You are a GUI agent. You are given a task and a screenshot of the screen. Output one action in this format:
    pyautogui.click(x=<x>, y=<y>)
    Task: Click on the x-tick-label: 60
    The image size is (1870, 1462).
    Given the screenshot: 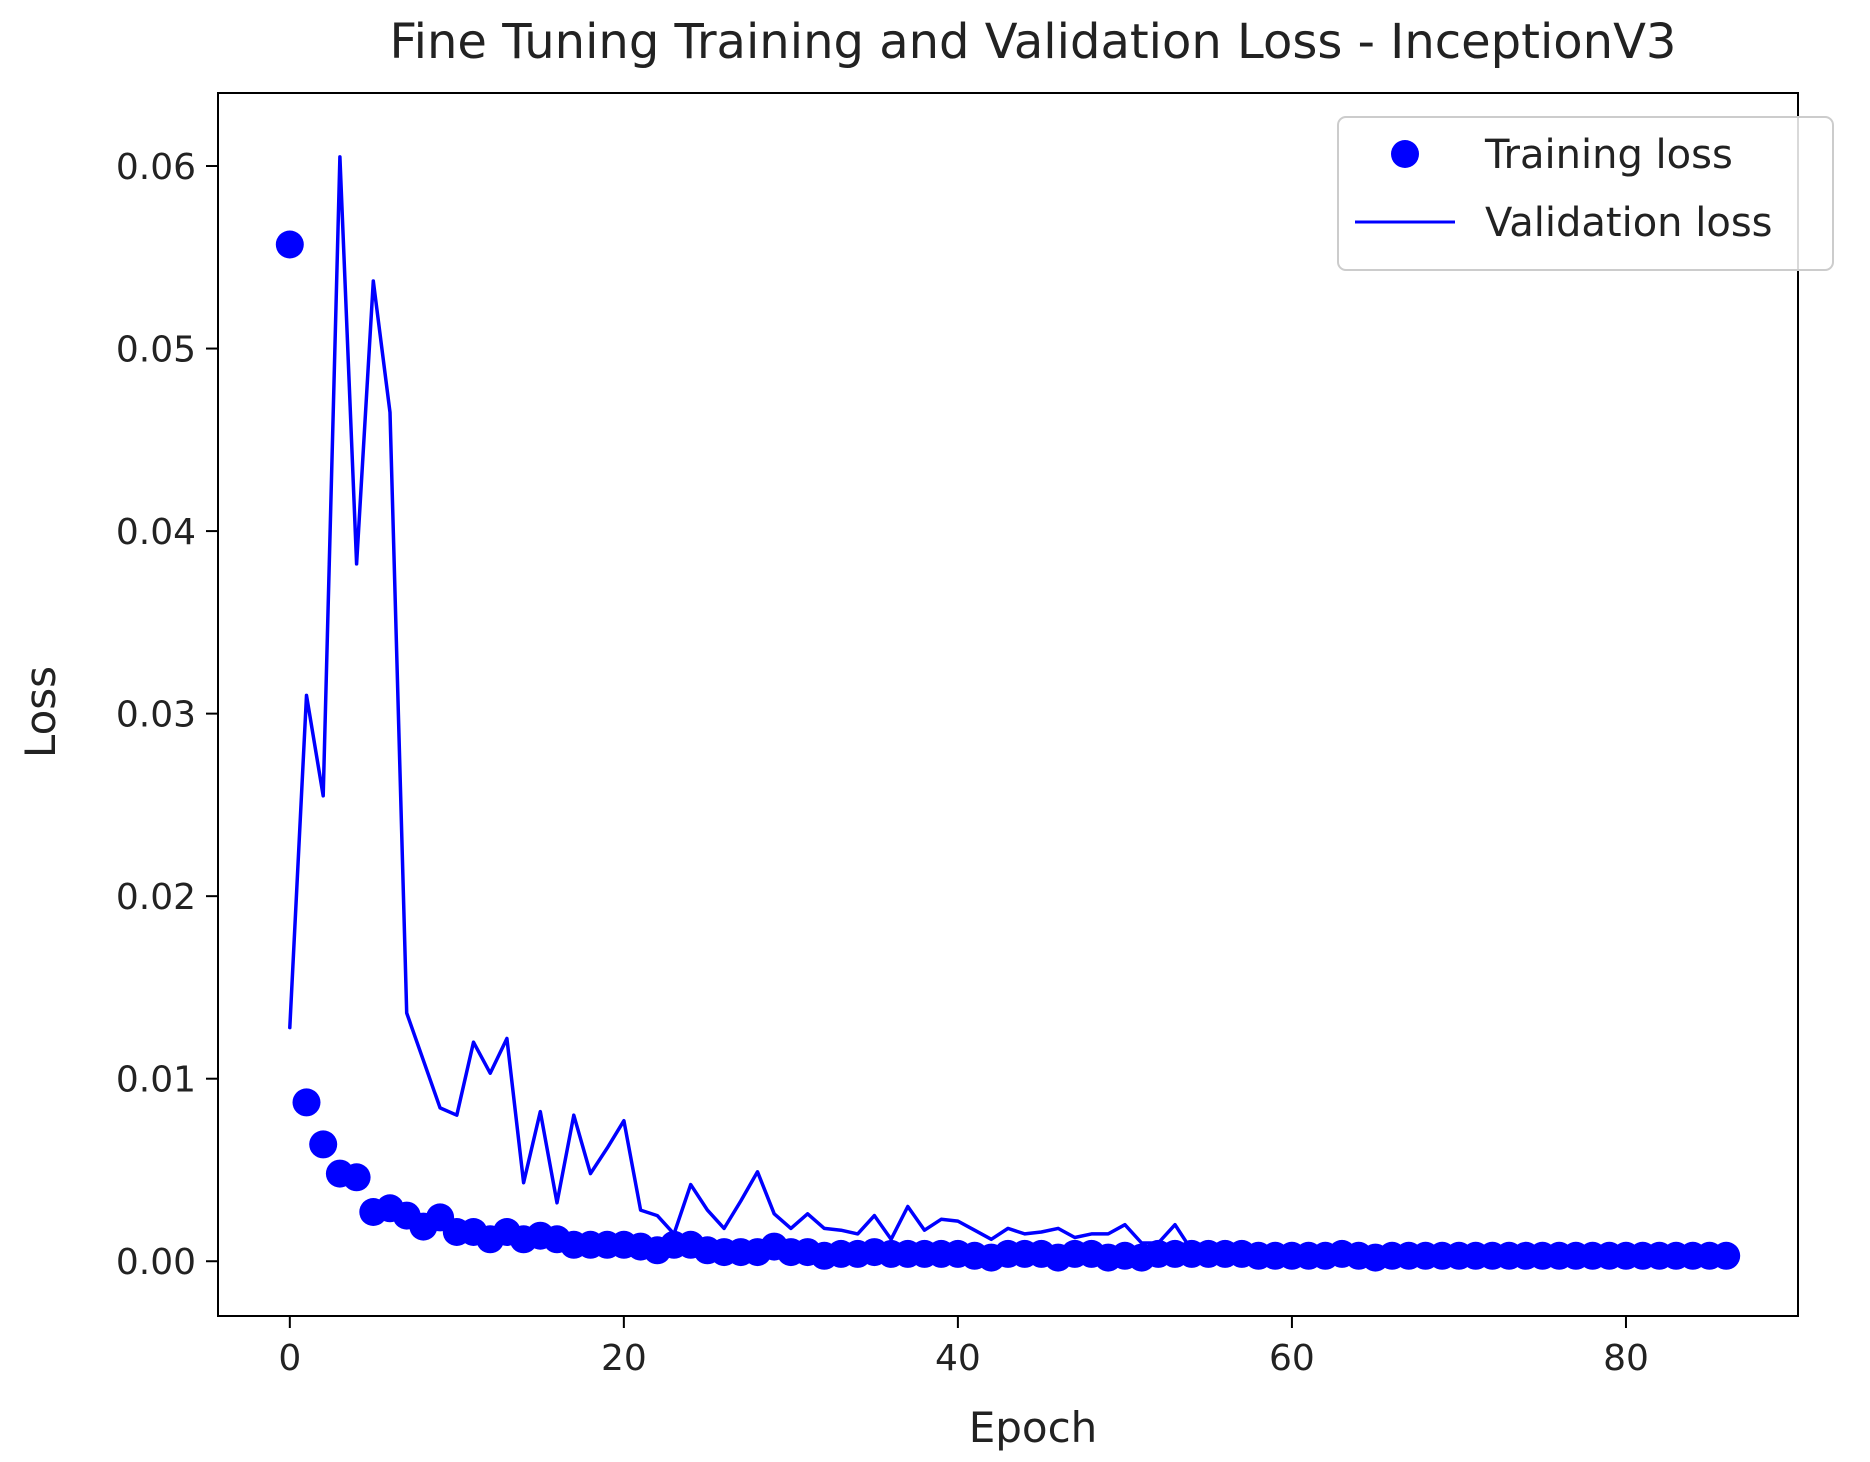 What is the action you would take?
    pyautogui.click(x=1292, y=1358)
    